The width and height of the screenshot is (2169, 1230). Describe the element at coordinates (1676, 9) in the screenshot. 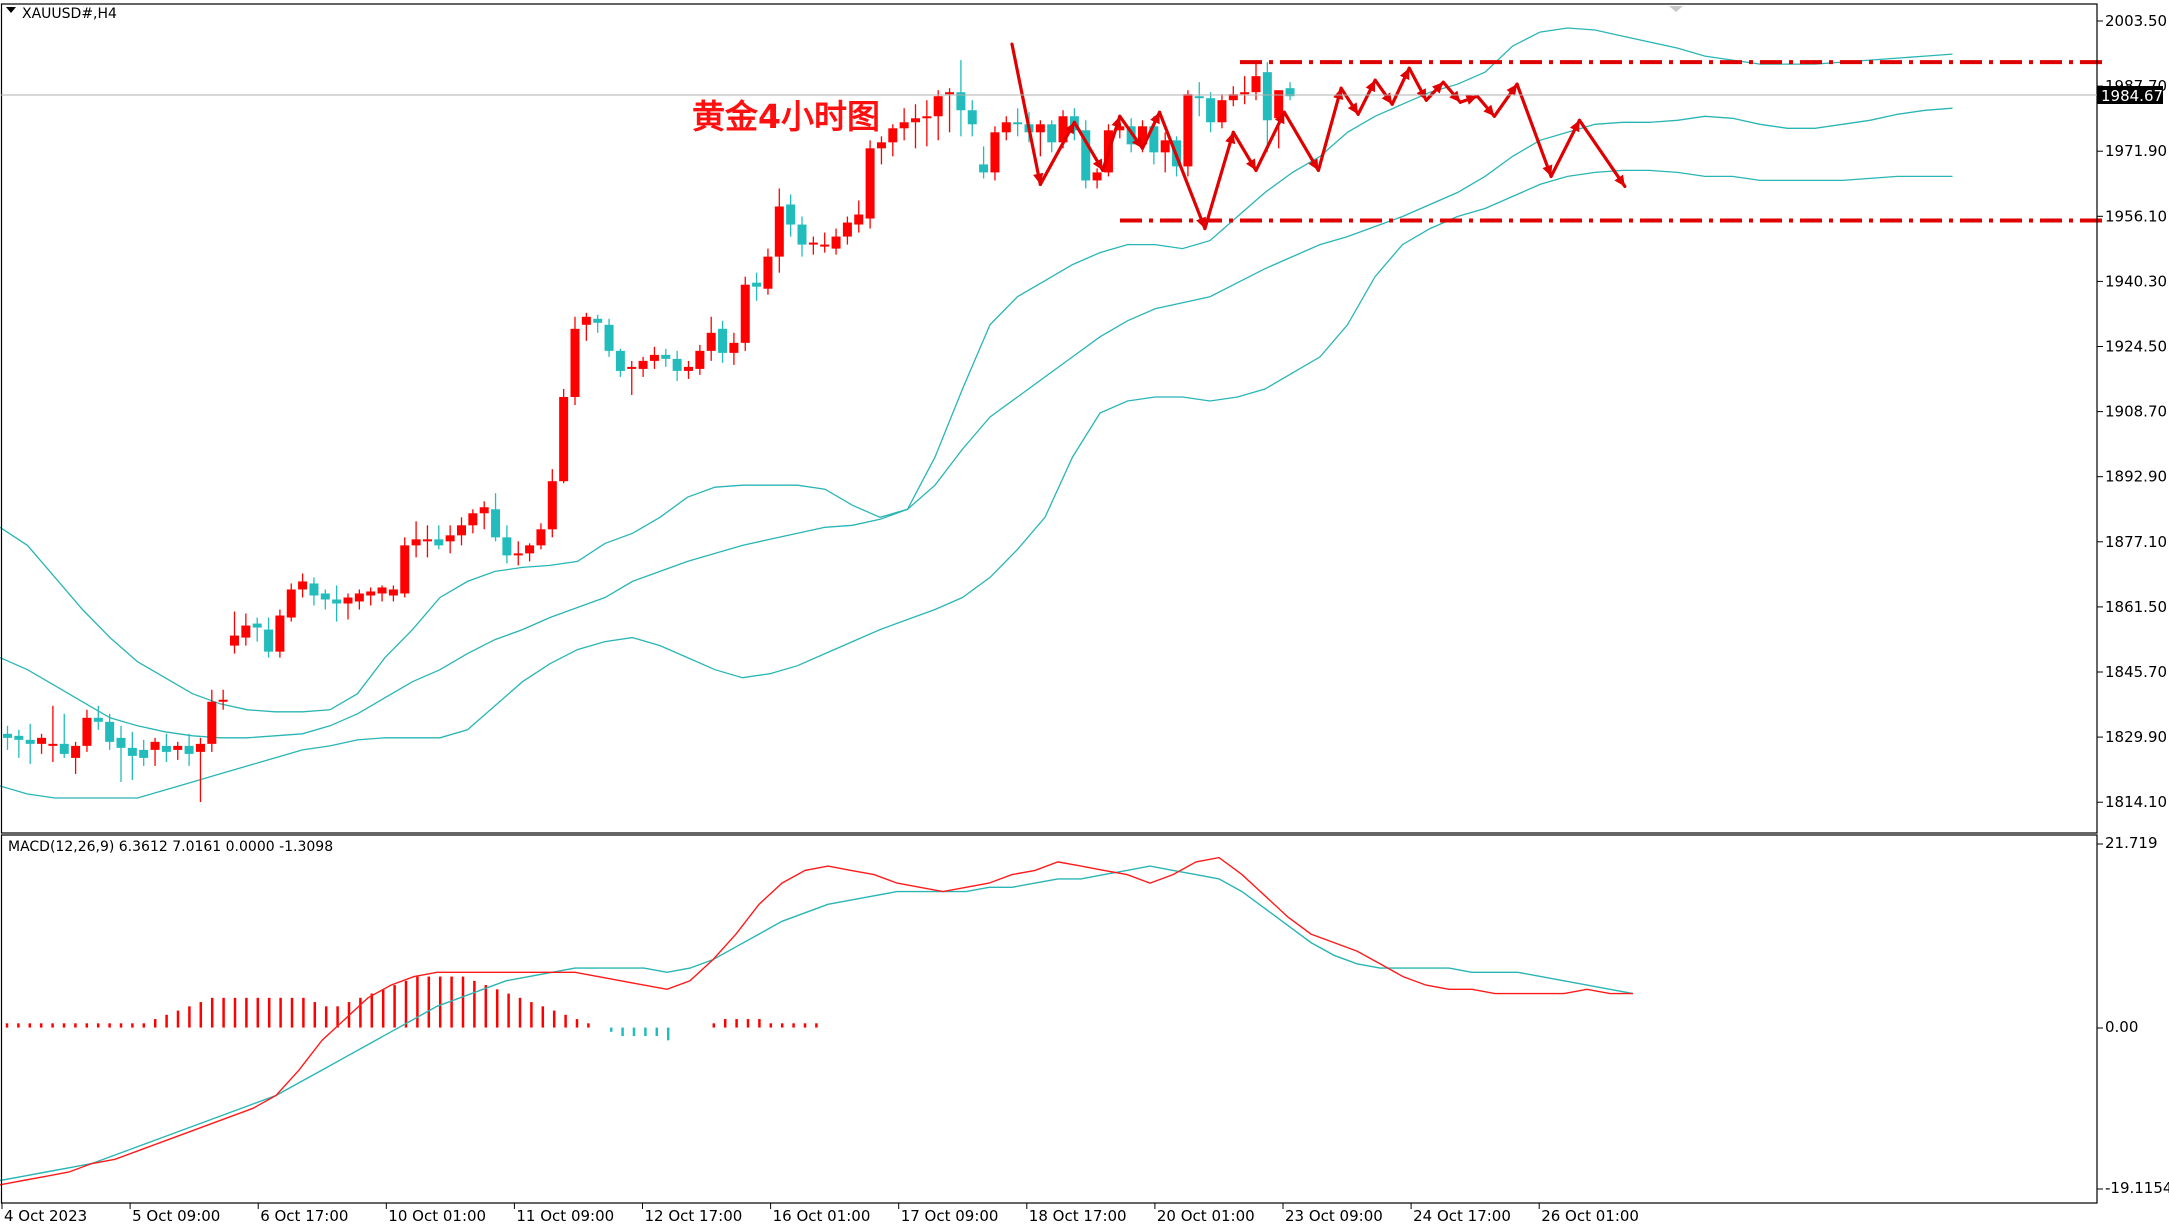

I see `chart-shift-marker-icon` at that location.